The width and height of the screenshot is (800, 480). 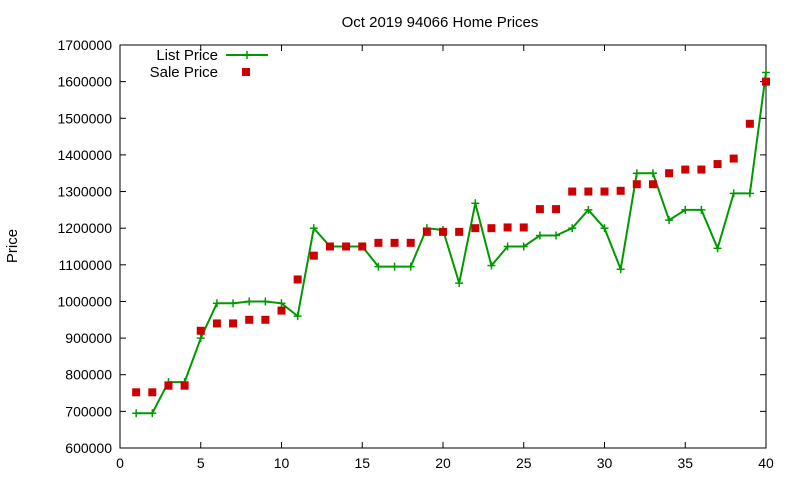 What do you see at coordinates (282, 463) in the screenshot?
I see `x-tick-label: 10` at bounding box center [282, 463].